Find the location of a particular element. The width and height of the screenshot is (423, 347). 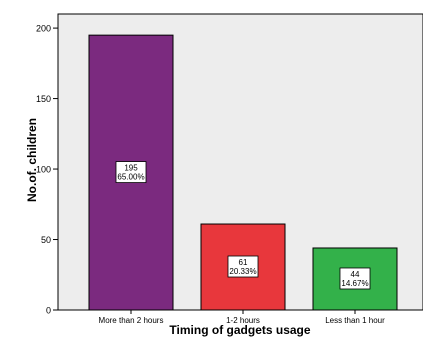

y-tick-label: 150 is located at coordinates (43, 99).